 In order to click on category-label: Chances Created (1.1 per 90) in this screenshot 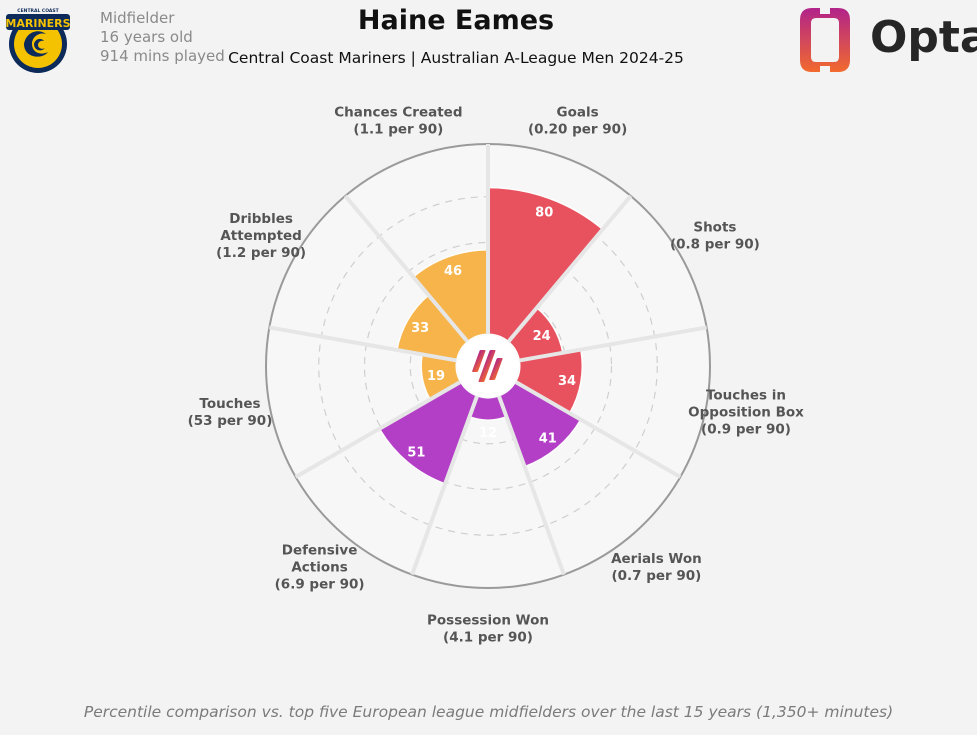, I will do `click(398, 120)`.